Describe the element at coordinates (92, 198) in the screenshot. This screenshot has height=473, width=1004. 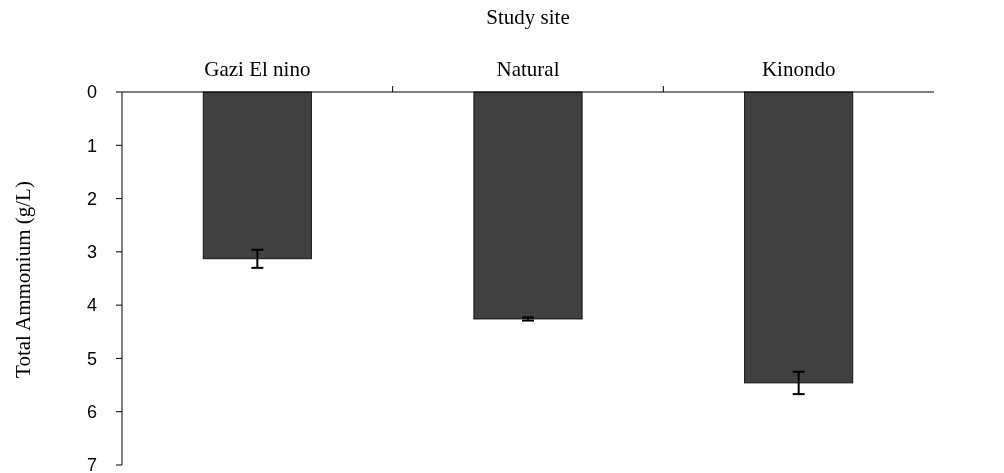
I see `y-tick-label: 2` at that location.